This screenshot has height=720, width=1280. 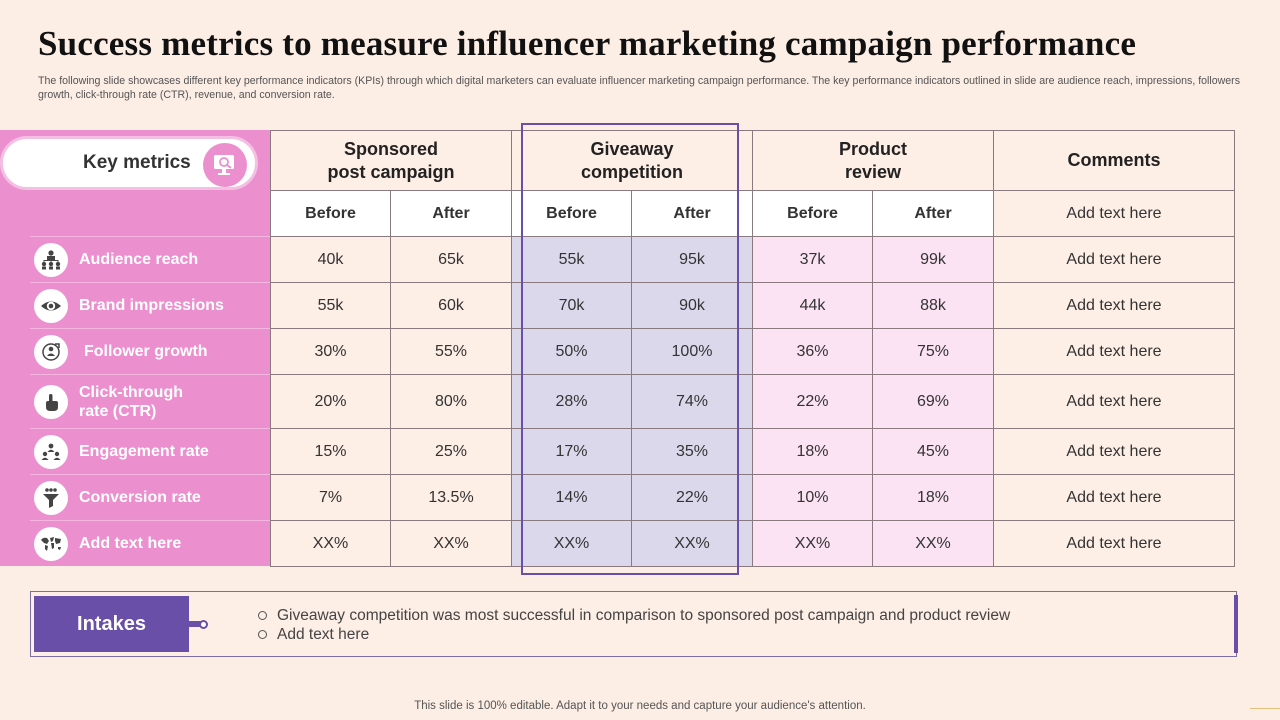 I want to click on value-cell: 70k, so click(x=571, y=305).